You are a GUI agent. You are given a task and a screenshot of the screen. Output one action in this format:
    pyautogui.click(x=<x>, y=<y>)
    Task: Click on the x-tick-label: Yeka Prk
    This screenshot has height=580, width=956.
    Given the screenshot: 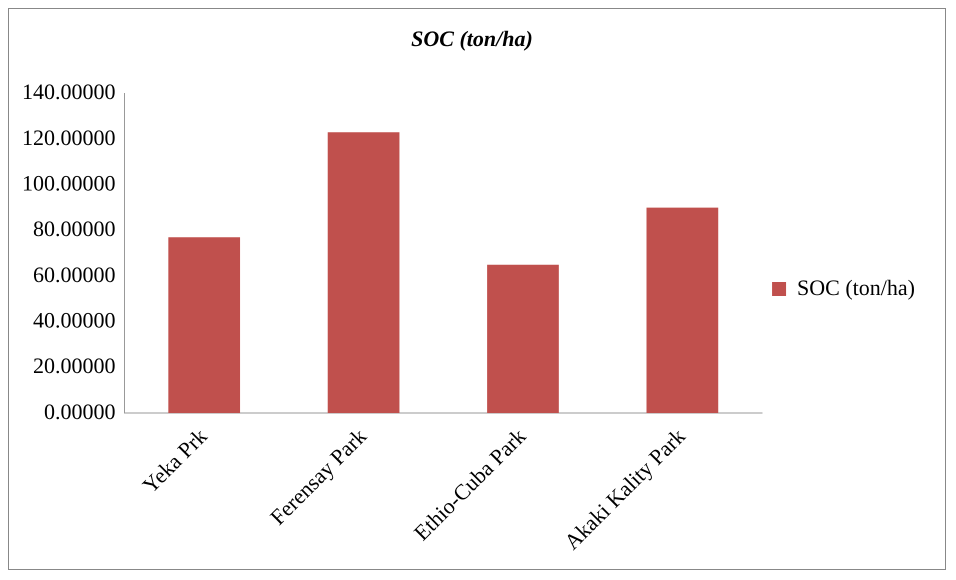 What is the action you would take?
    pyautogui.click(x=174, y=460)
    